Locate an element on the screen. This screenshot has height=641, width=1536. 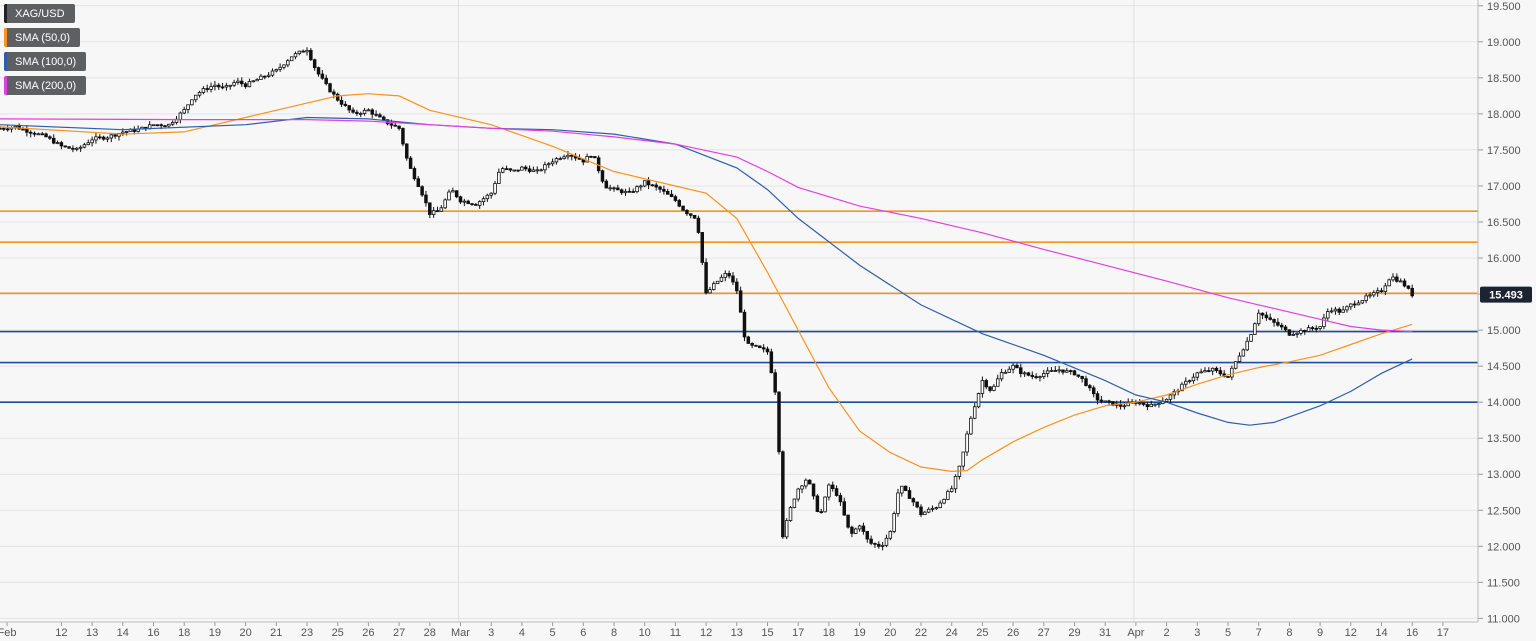
legend-item-sma100: SMA (100,0) is located at coordinates (45, 61).